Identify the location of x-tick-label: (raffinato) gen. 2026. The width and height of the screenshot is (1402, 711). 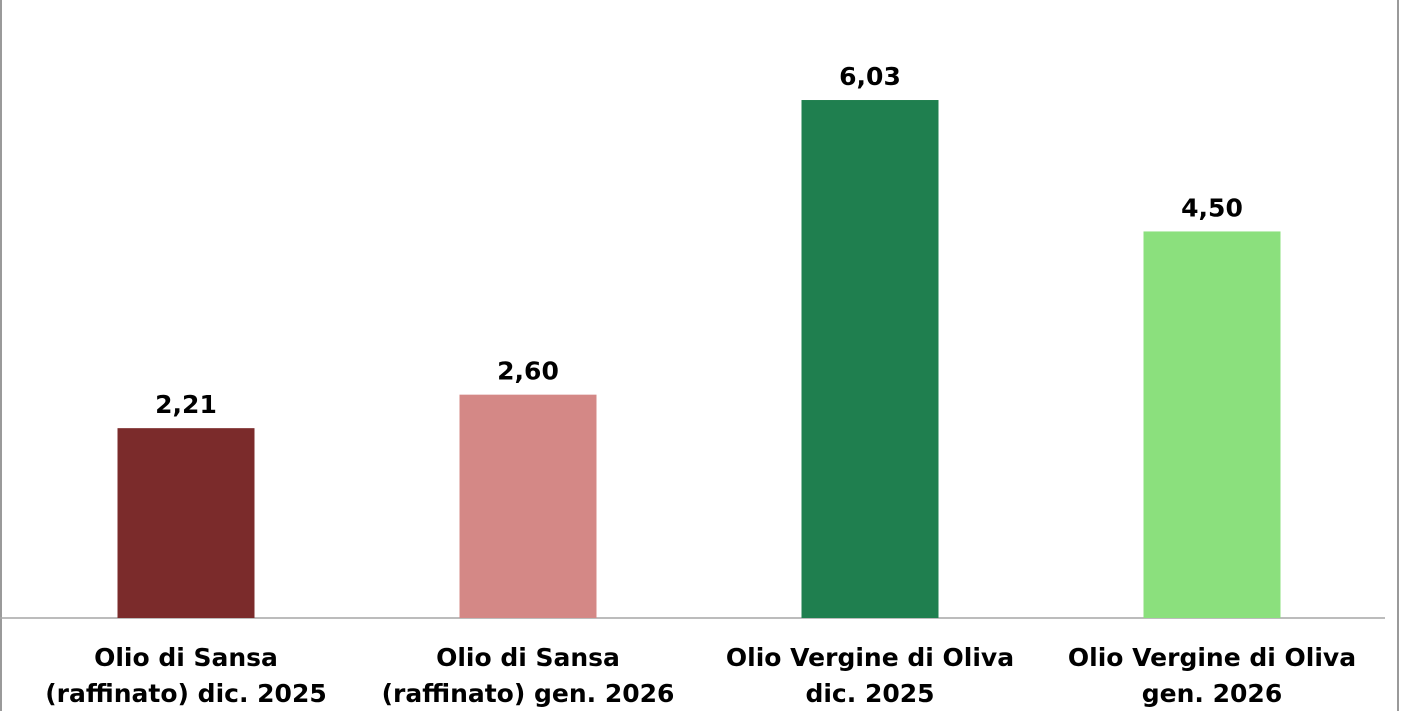
(528, 693).